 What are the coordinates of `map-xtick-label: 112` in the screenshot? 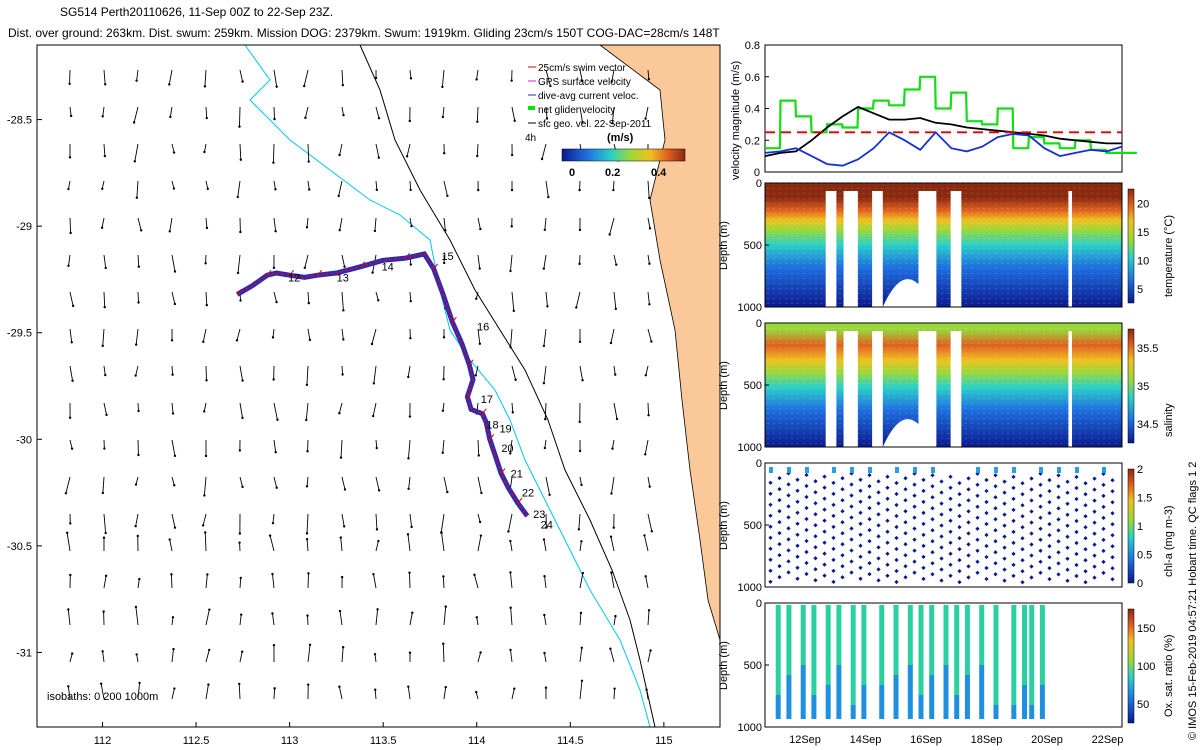 It's located at (103, 741).